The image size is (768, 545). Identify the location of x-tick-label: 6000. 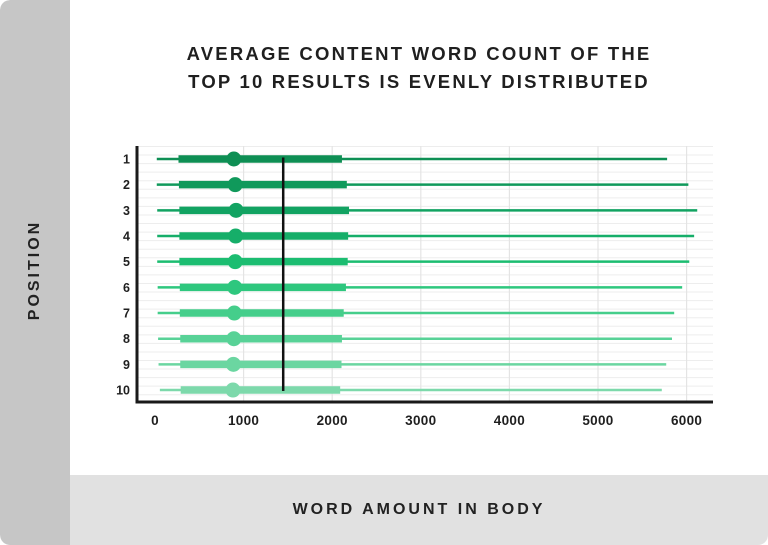
(686, 420).